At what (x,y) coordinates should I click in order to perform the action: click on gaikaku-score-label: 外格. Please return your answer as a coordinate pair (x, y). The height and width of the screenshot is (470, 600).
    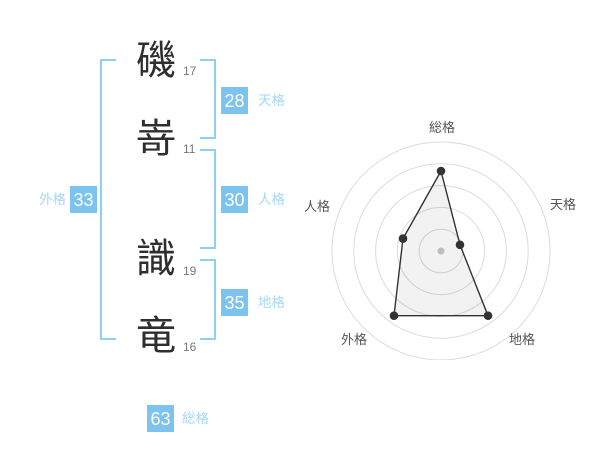
    Looking at the image, I should click on (52, 199).